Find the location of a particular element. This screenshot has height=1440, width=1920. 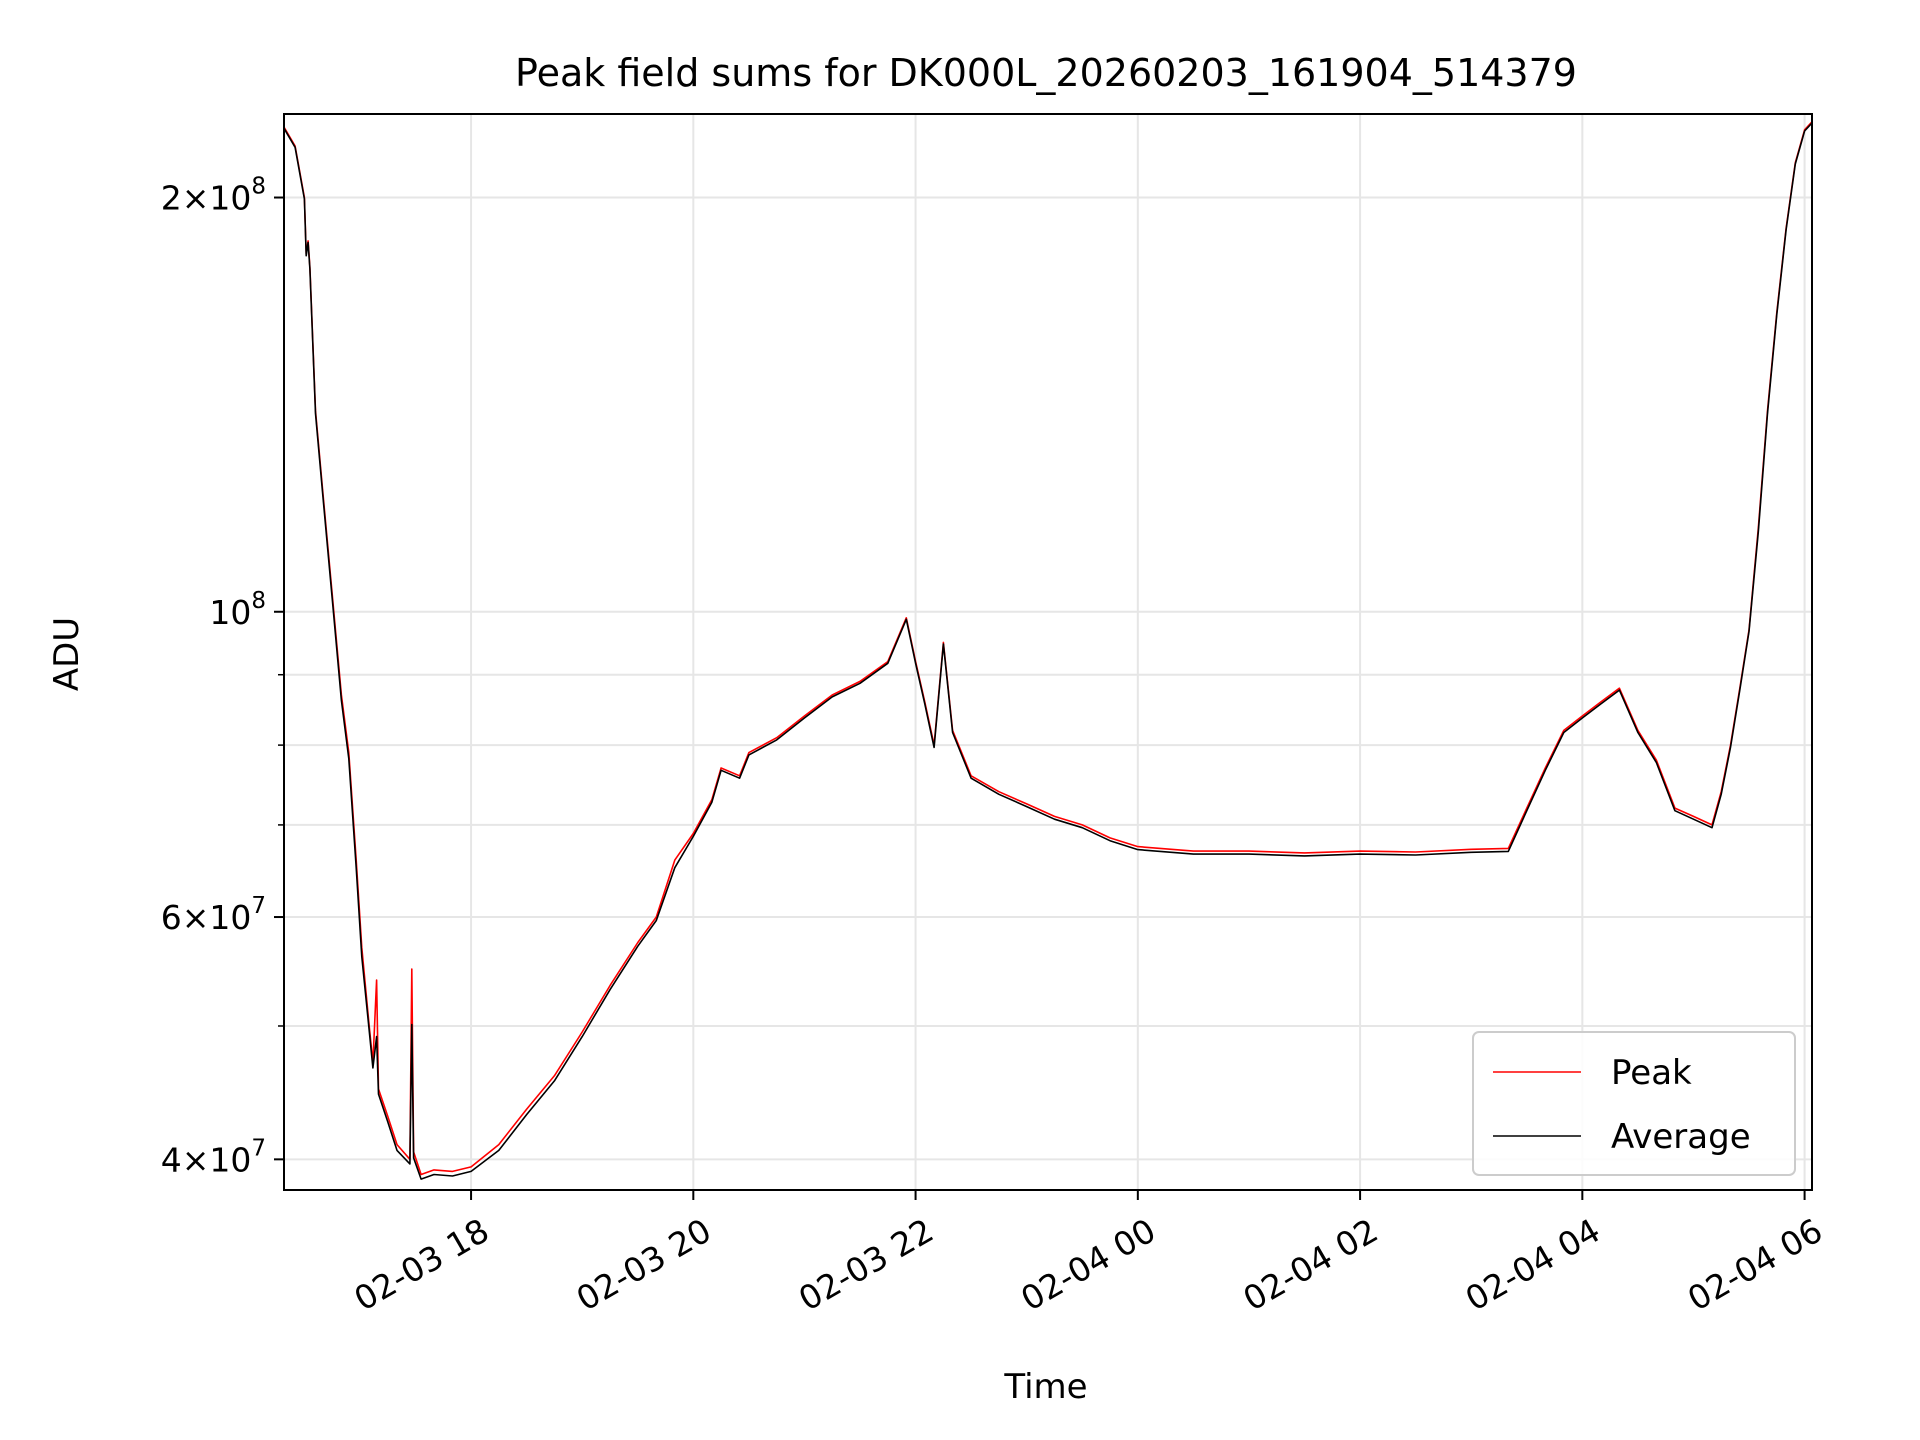

y-tick-mantissa: 6 is located at coordinates (171, 917).